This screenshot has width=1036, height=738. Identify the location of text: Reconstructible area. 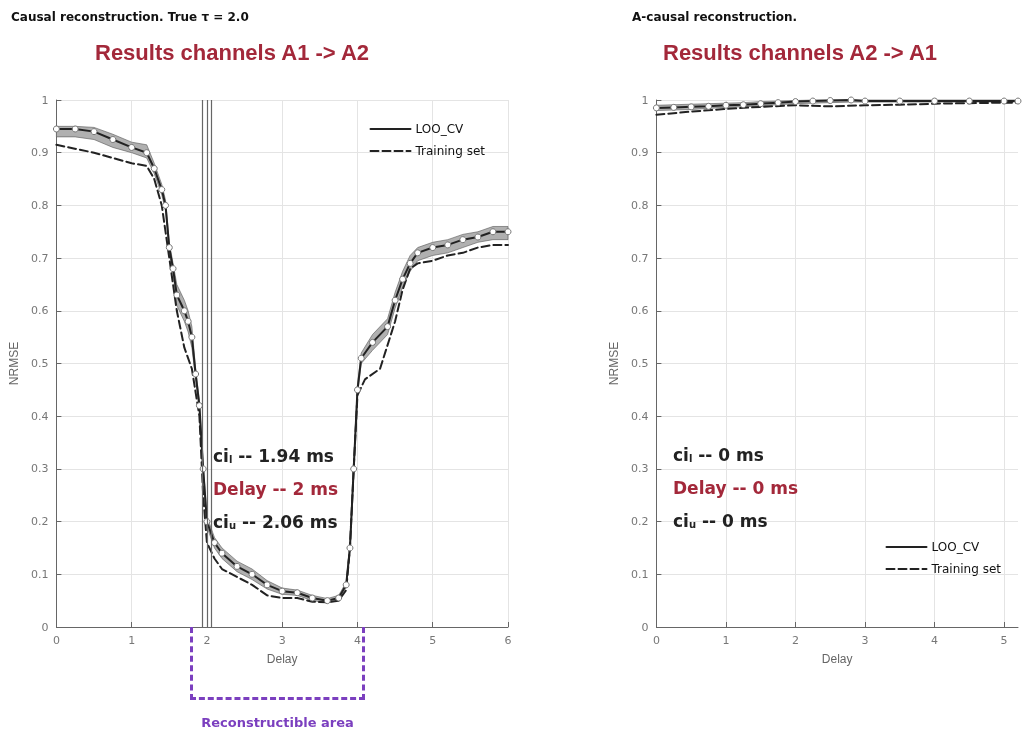
(277, 722).